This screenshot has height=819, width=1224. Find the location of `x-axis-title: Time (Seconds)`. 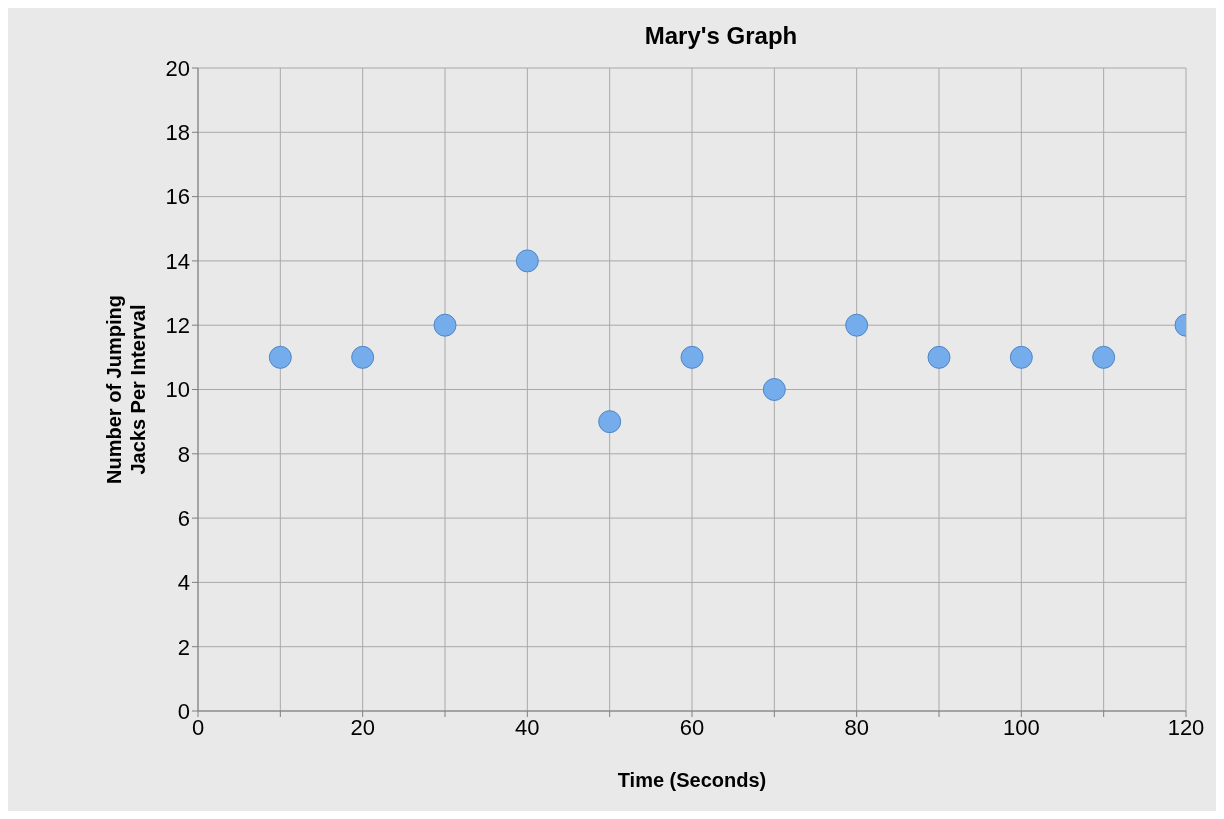

x-axis-title: Time (Seconds) is located at coordinates (692, 780).